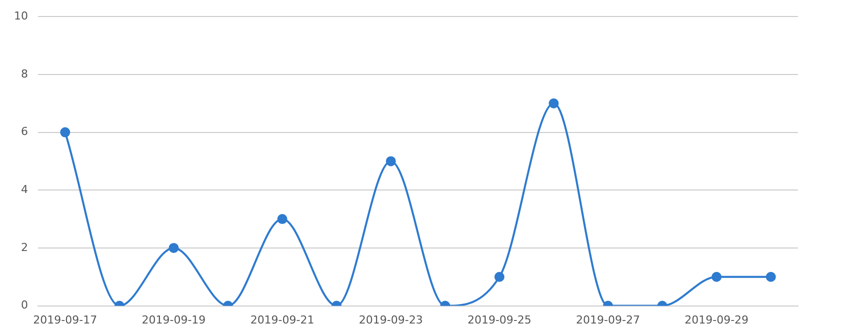 The width and height of the screenshot is (856, 336). What do you see at coordinates (24, 131) in the screenshot?
I see `y-tick-label: 6` at bounding box center [24, 131].